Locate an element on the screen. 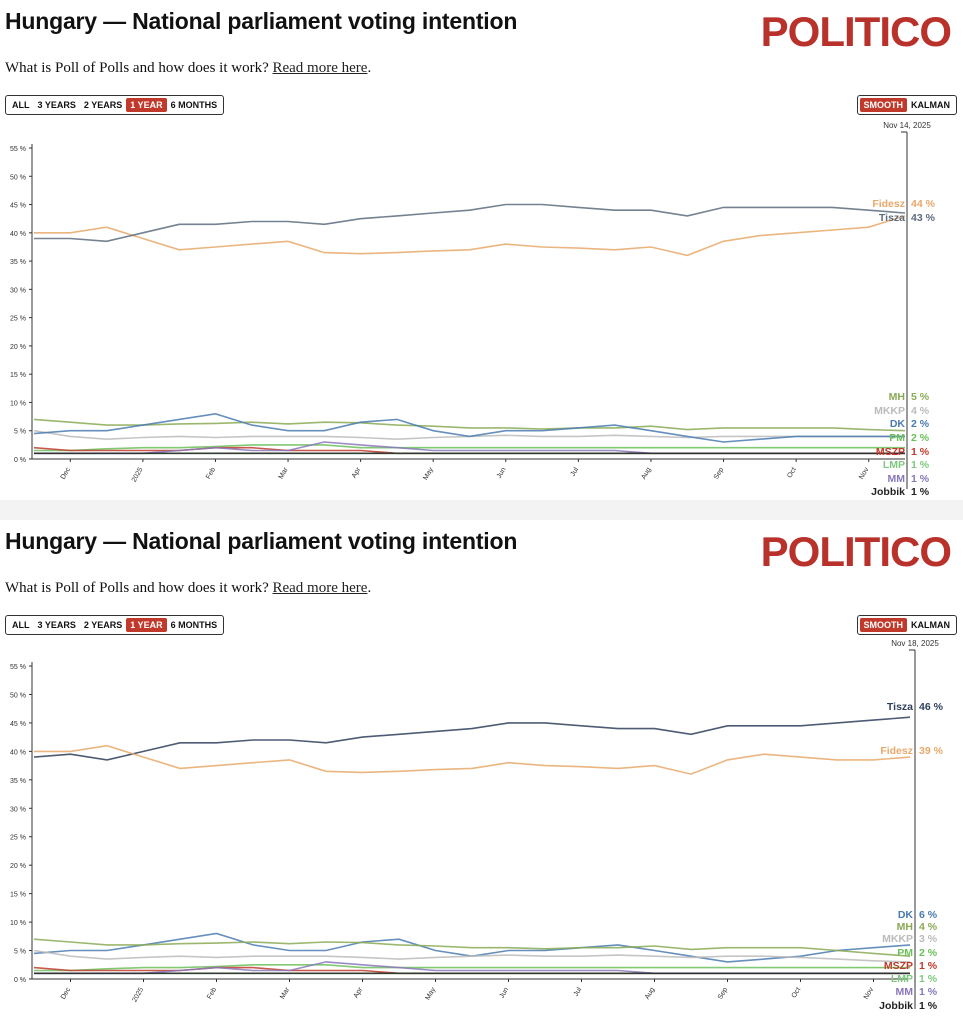 The image size is (963, 1024). series-value-dk: 6 % is located at coordinates (928, 915).